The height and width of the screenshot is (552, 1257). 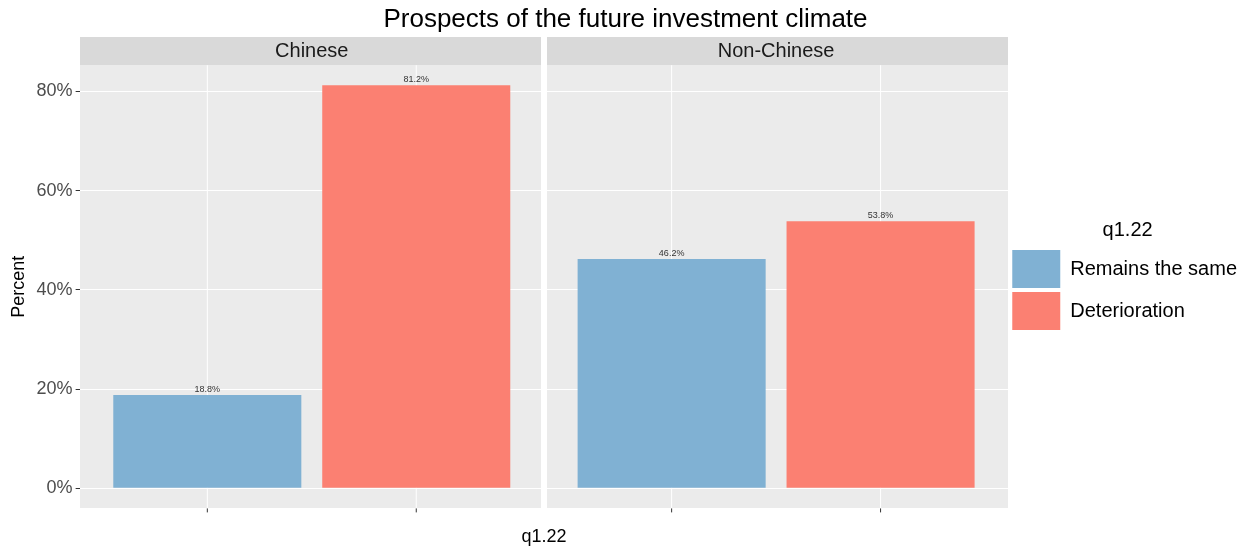 What do you see at coordinates (54, 288) in the screenshot?
I see `y-tick-label: 40%` at bounding box center [54, 288].